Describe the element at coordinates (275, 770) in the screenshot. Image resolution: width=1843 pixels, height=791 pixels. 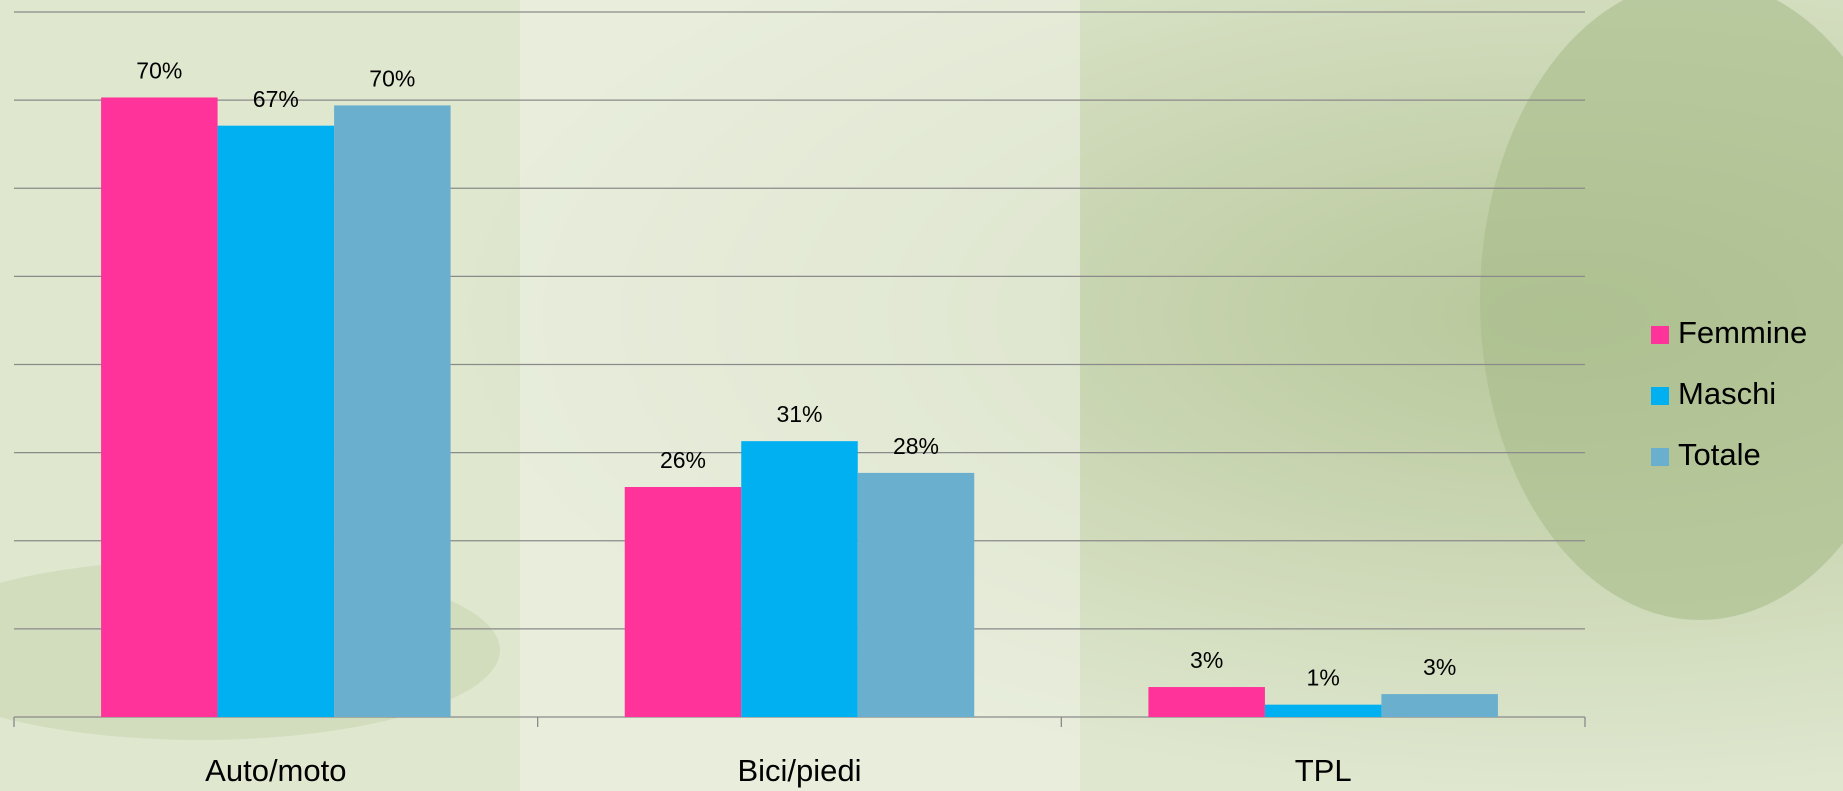
I see `x-tick-label: Auto/moto` at that location.